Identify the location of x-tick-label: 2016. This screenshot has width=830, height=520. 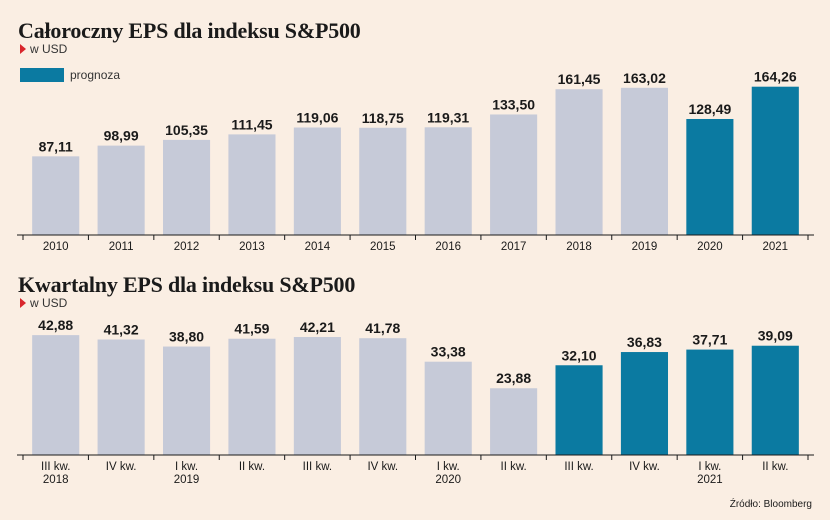
(448, 247).